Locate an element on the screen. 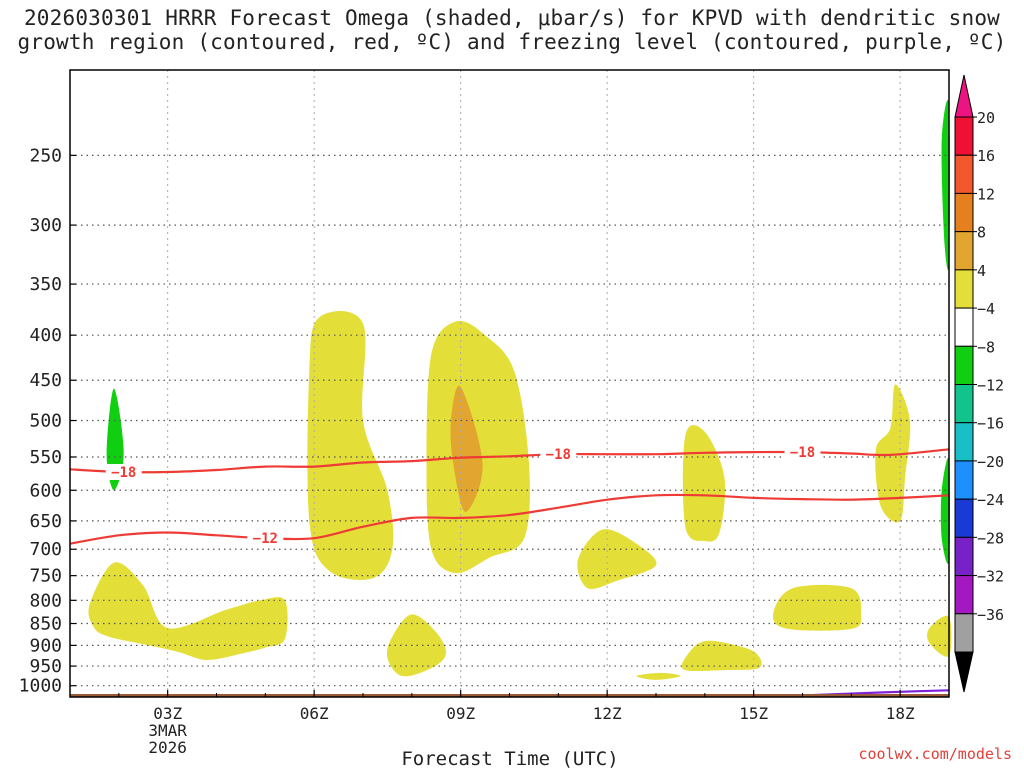  colorbar-label-9: −20 is located at coordinates (990, 462).